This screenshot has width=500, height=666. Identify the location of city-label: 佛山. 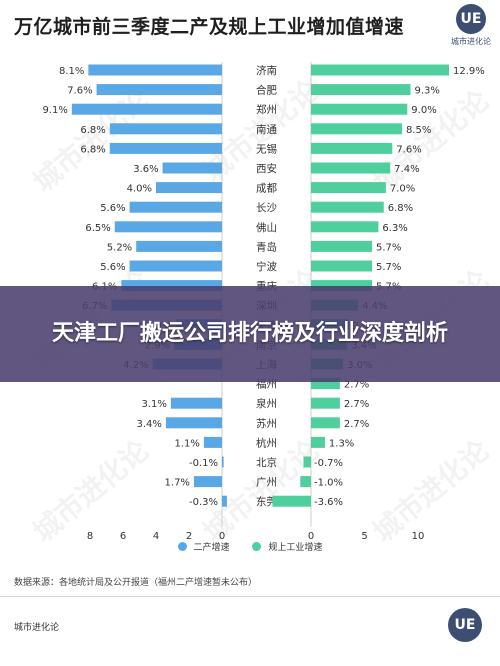
(266, 227).